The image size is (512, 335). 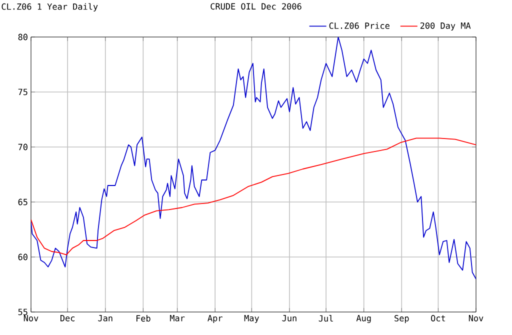 I want to click on x-tick-label: Jan, so click(x=105, y=318).